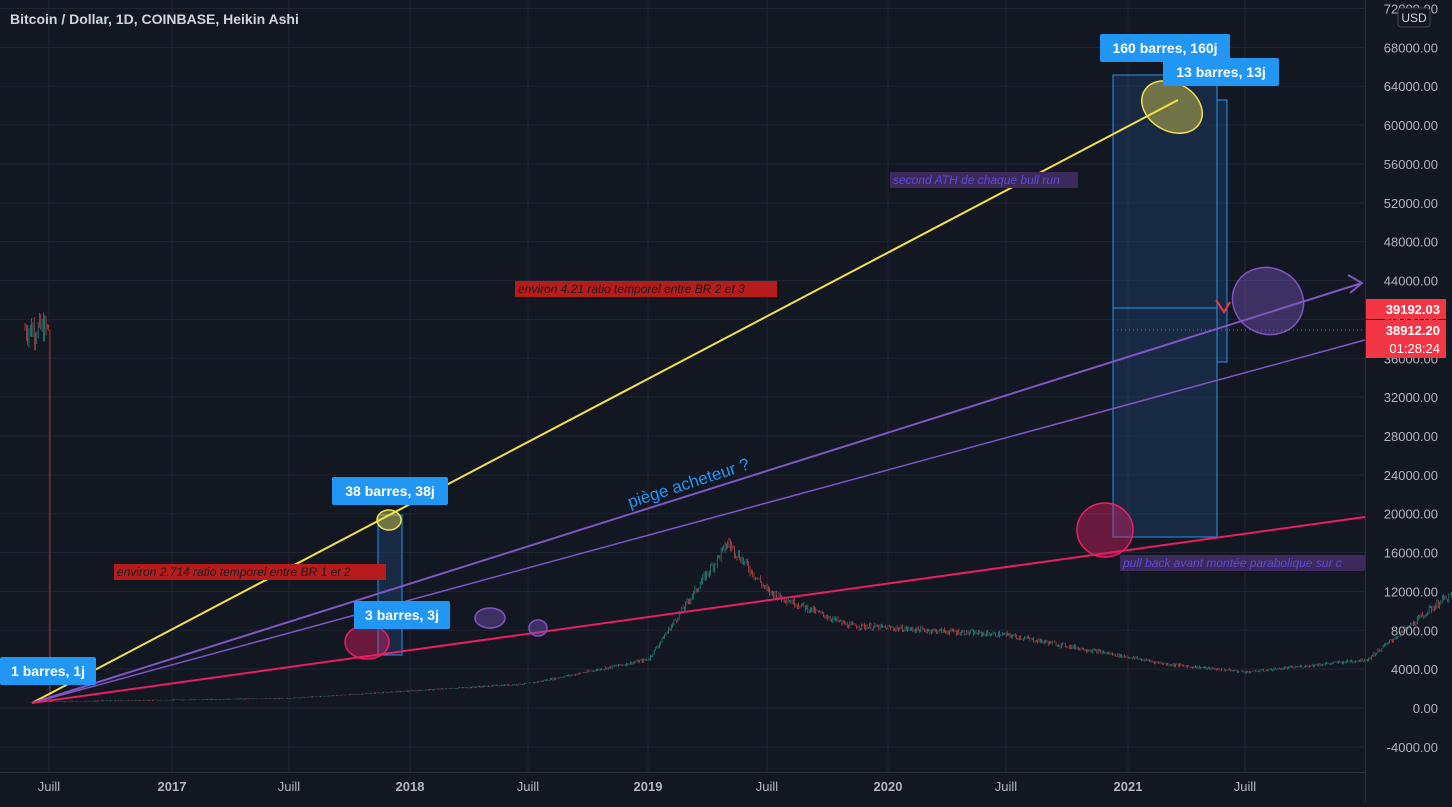 The image size is (1452, 807). Describe the element at coordinates (688, 483) in the screenshot. I see `trap-note: piège acheteur ?` at that location.